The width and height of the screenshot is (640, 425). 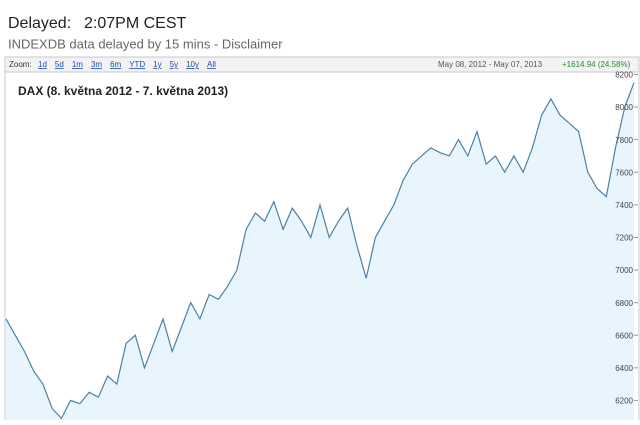 What do you see at coordinates (624, 303) in the screenshot?
I see `y-tick-label: 6800` at bounding box center [624, 303].